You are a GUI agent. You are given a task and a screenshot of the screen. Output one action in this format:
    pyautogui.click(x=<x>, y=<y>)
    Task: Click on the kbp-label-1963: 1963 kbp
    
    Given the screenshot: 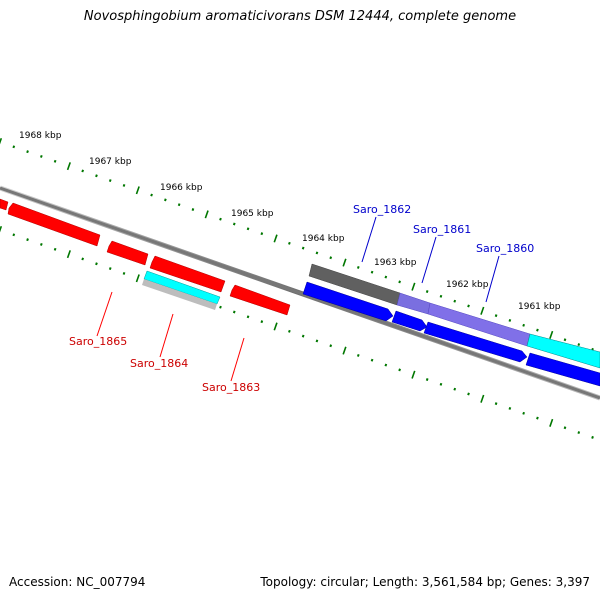 What is the action you would take?
    pyautogui.click(x=395, y=263)
    